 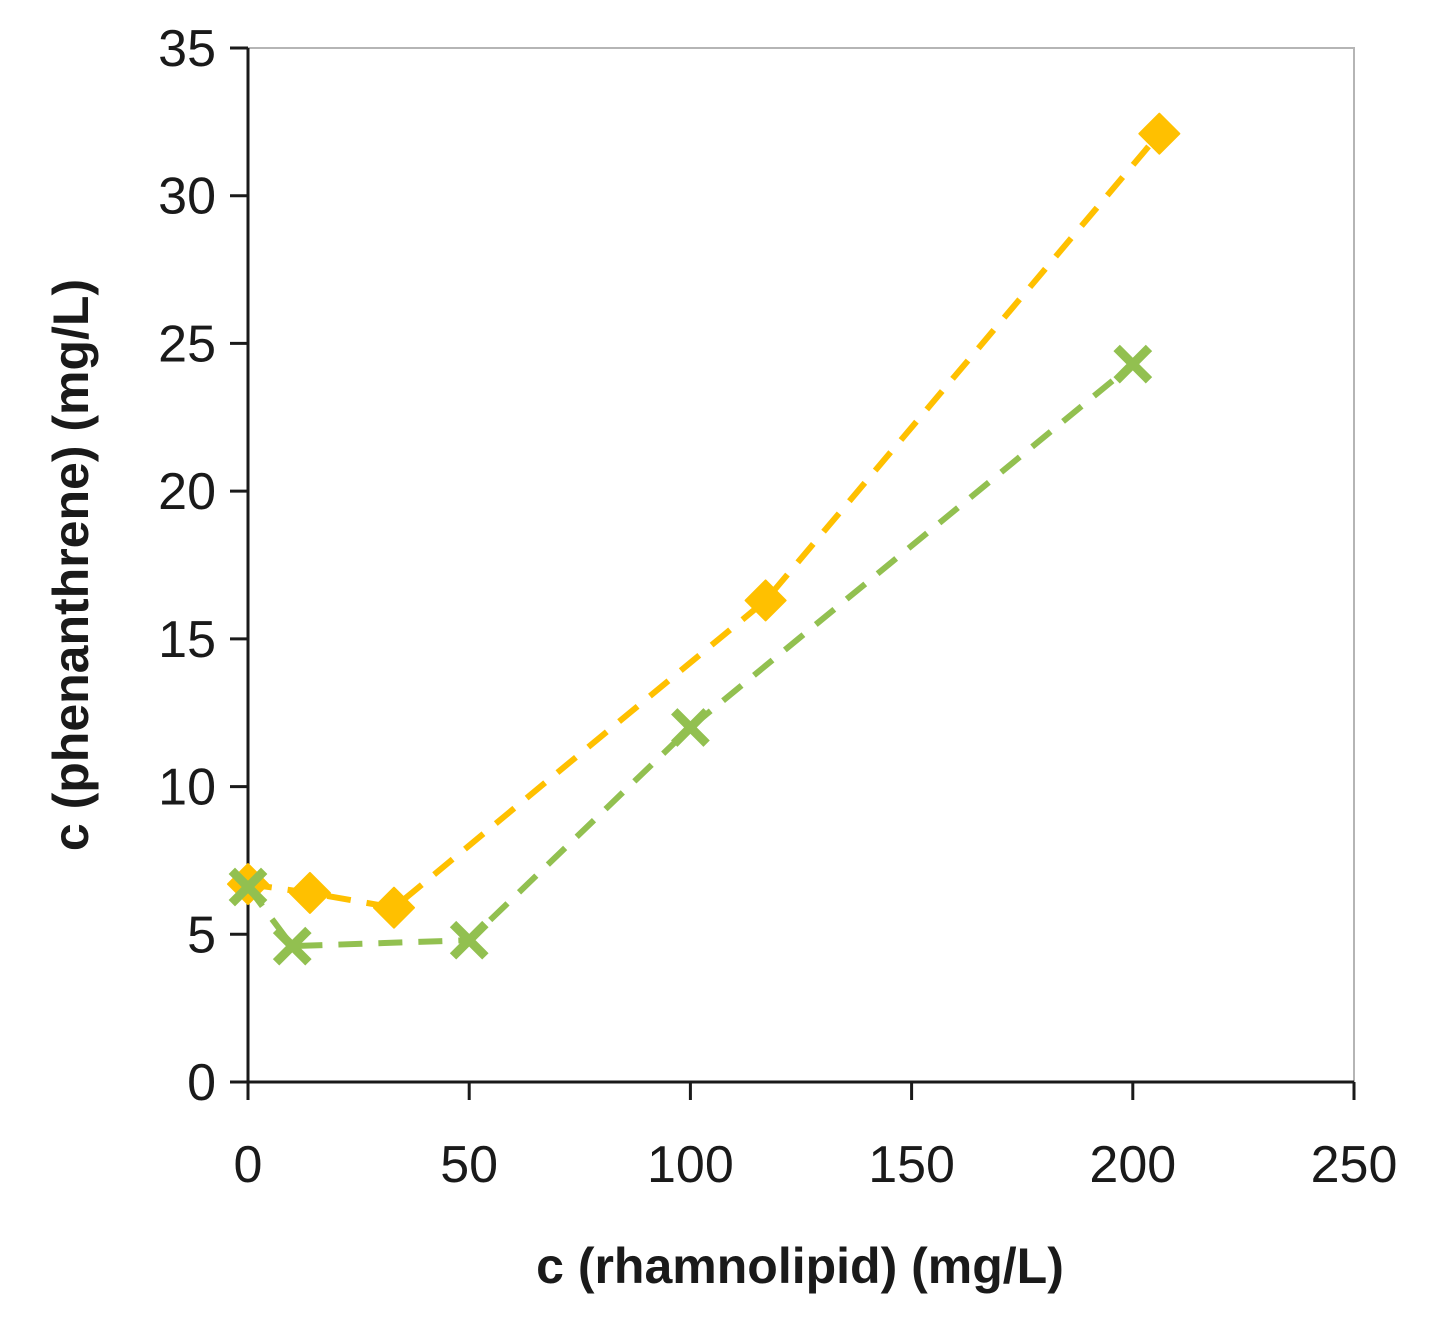 What do you see at coordinates (187, 788) in the screenshot?
I see `y-tick-label: 10` at bounding box center [187, 788].